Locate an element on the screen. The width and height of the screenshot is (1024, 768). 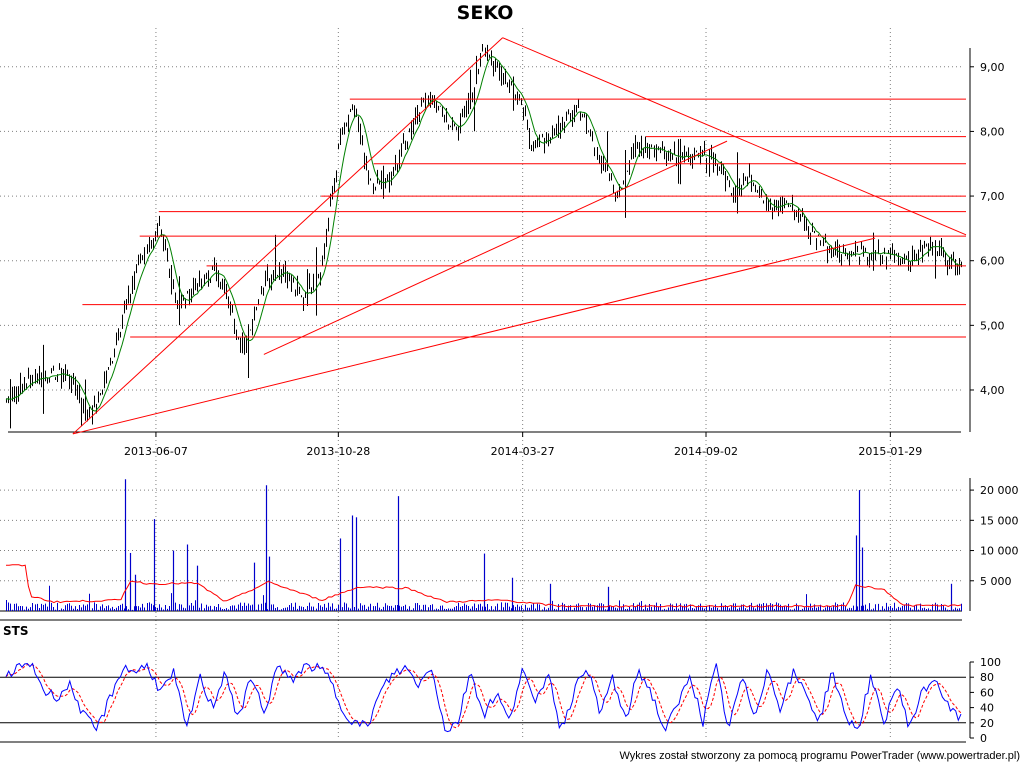
sts-d-line is located at coordinates (483, 696).